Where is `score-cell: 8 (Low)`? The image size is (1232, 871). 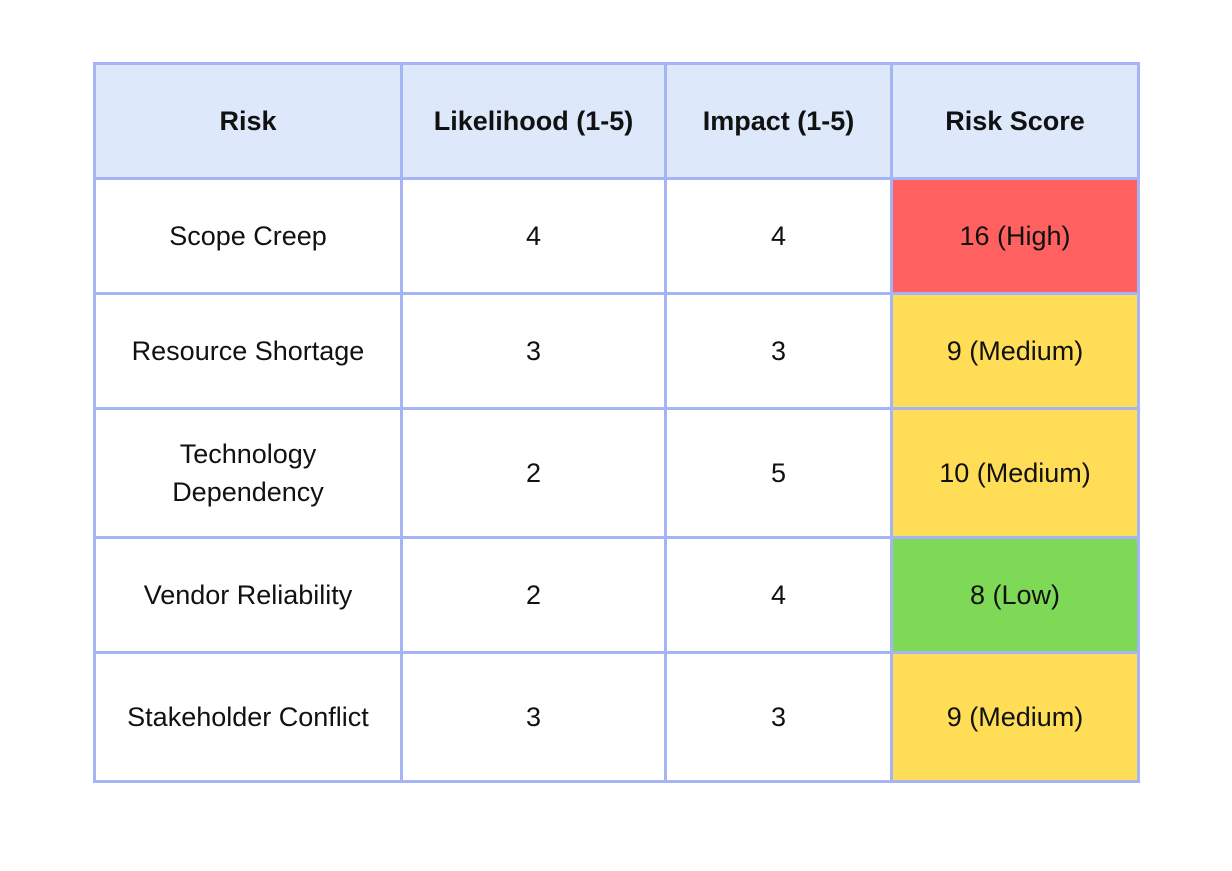
score-cell: 8 (Low) is located at coordinates (1015, 595).